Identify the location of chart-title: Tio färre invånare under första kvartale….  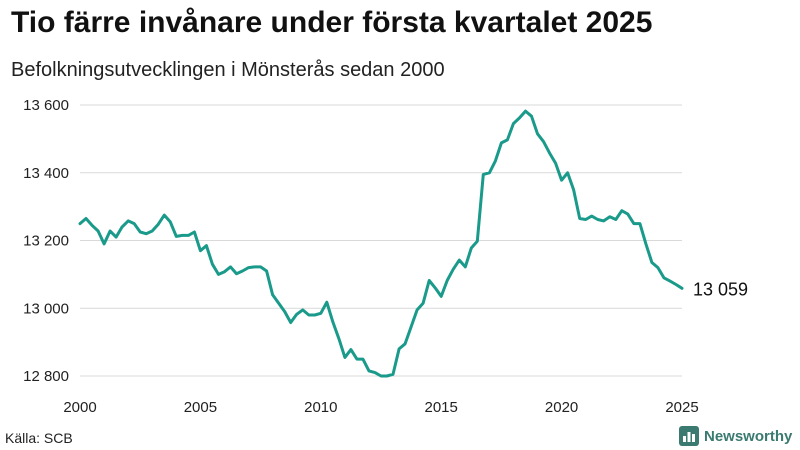
(332, 22).